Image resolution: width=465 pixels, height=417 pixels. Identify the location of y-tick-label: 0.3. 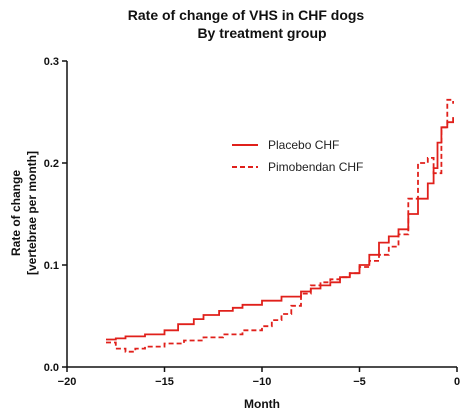
(51, 62).